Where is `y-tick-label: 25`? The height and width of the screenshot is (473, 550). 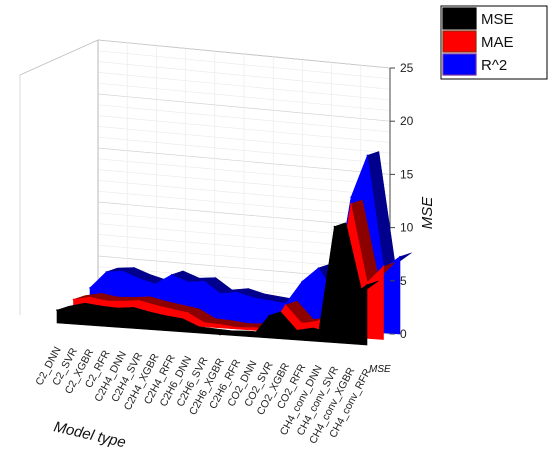 y-tick-label: 25 is located at coordinates (407, 68).